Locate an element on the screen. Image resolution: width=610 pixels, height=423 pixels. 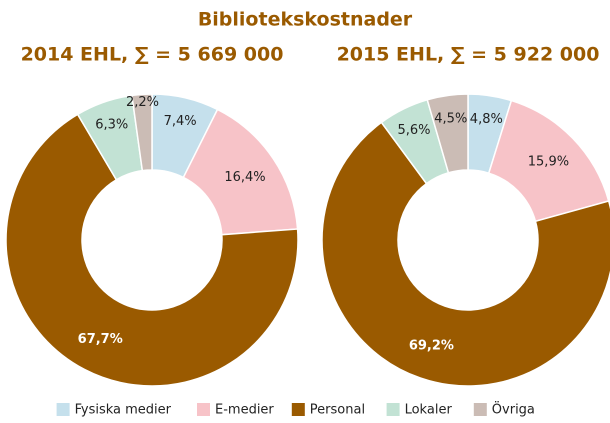
data-label: 4,8% is located at coordinates (486, 119).